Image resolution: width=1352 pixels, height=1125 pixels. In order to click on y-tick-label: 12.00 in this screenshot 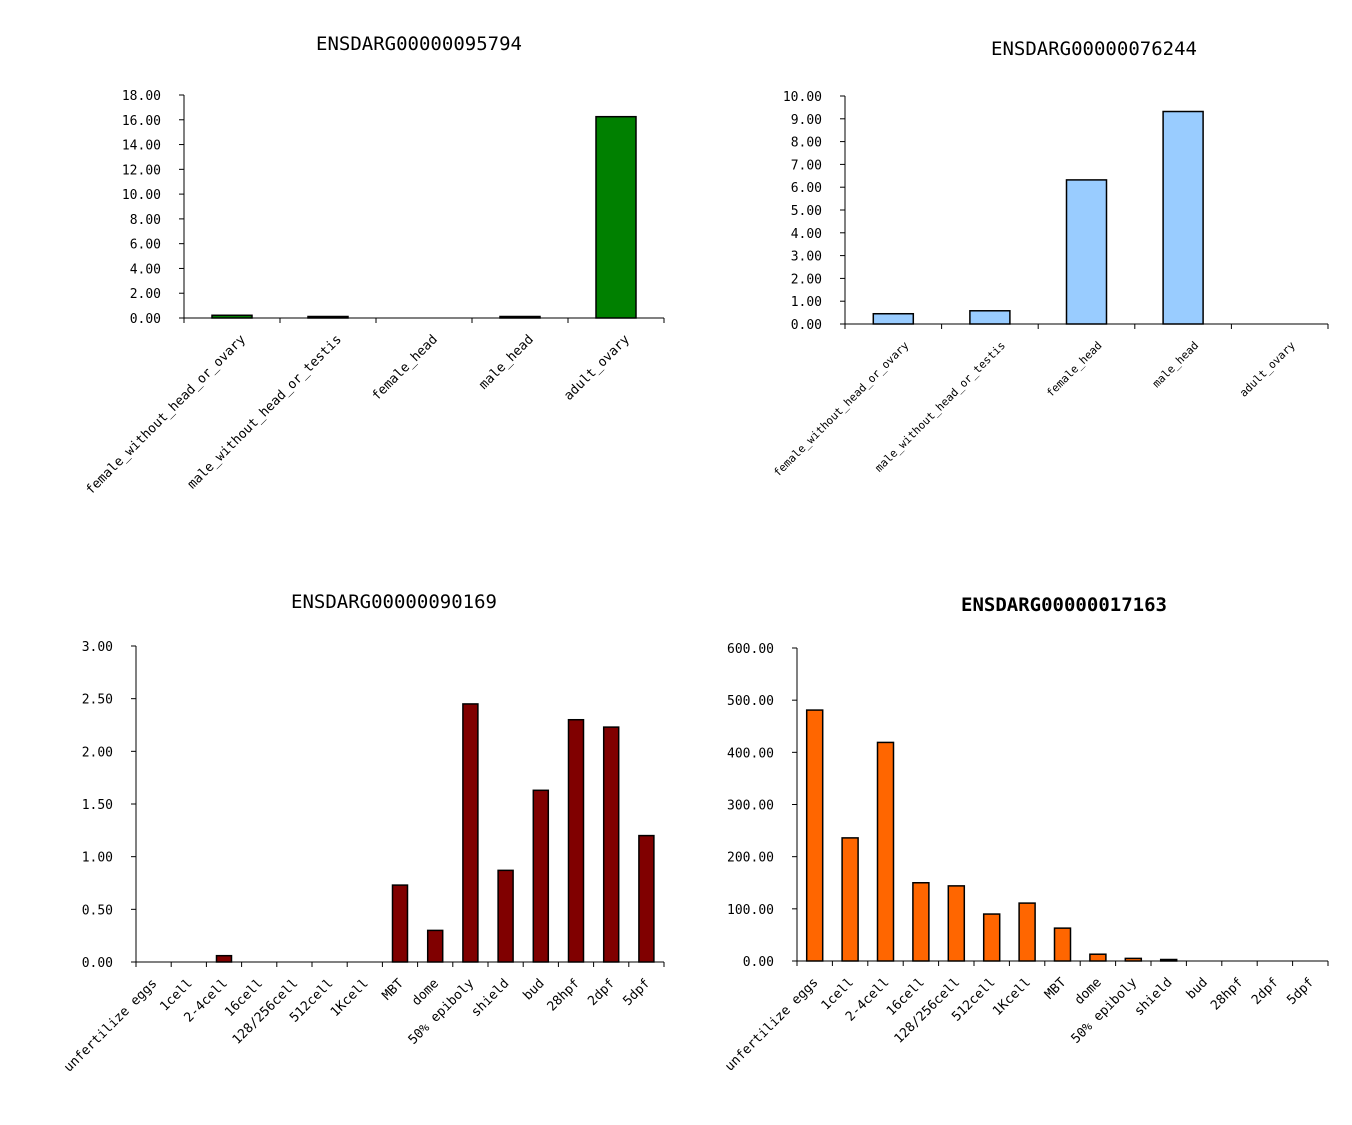, I will do `click(141, 170)`.